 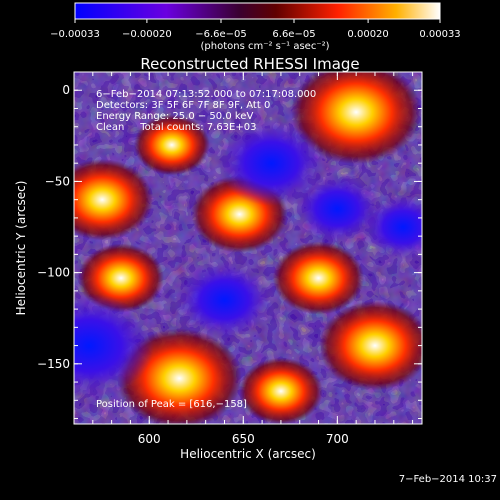 What do you see at coordinates (66, 90) in the screenshot?
I see `y-tick-label: 0` at bounding box center [66, 90].